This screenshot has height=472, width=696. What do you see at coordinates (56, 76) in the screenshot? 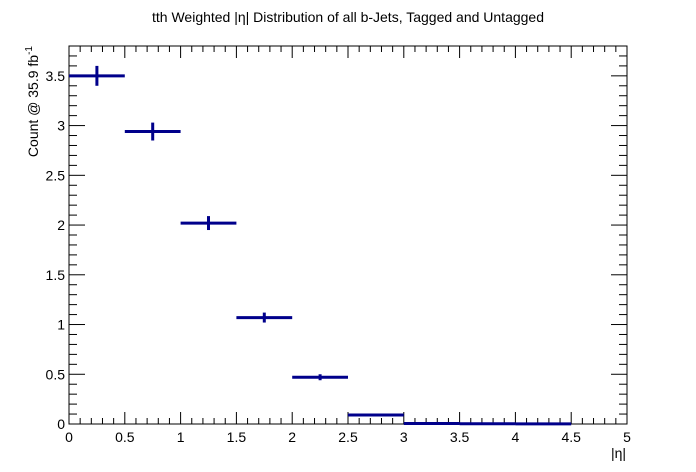
I see `y-tick-label: 3.5` at bounding box center [56, 76].